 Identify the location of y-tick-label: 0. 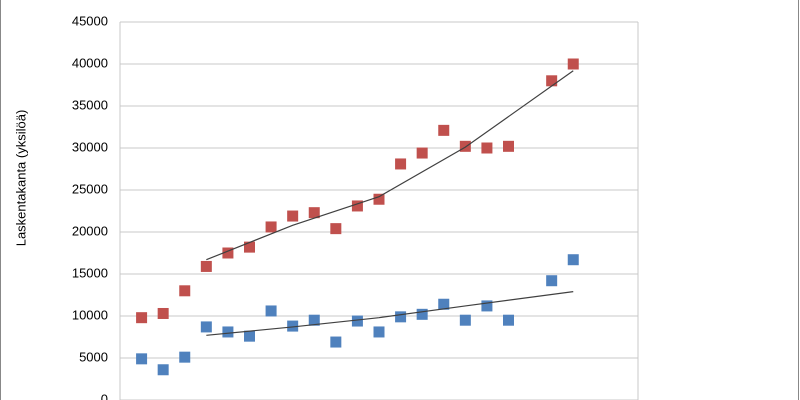
(104, 395).